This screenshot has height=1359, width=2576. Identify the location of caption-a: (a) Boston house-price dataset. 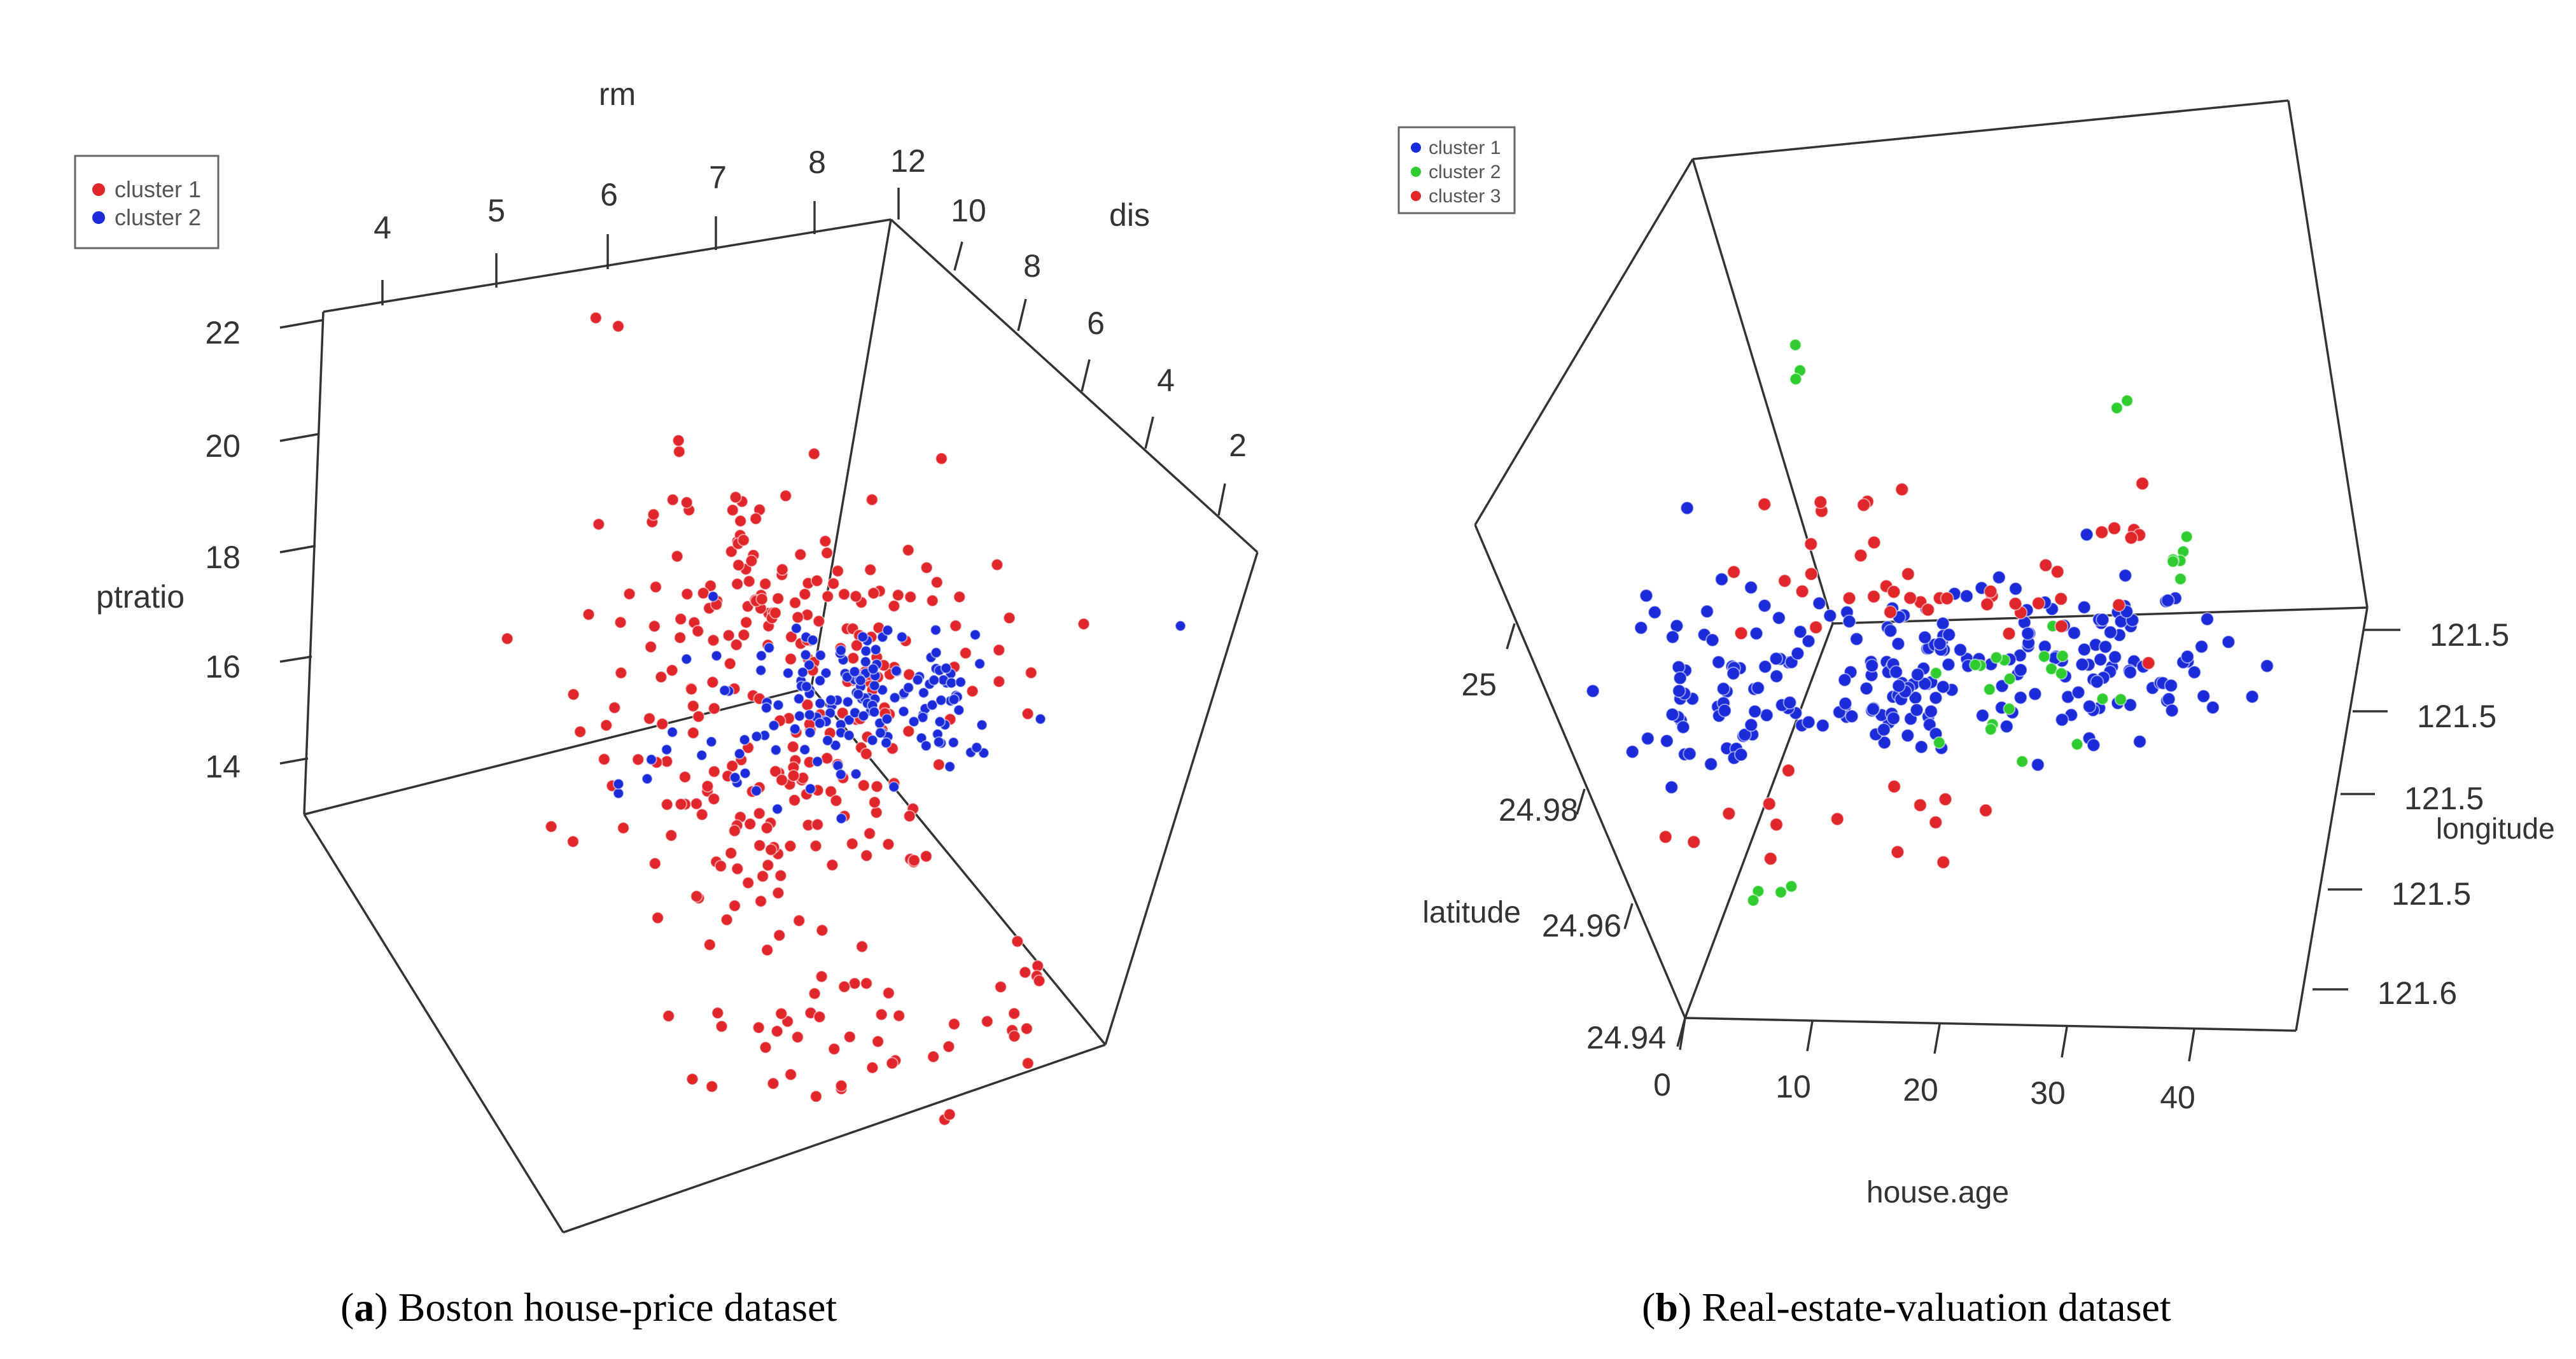
(588, 1307).